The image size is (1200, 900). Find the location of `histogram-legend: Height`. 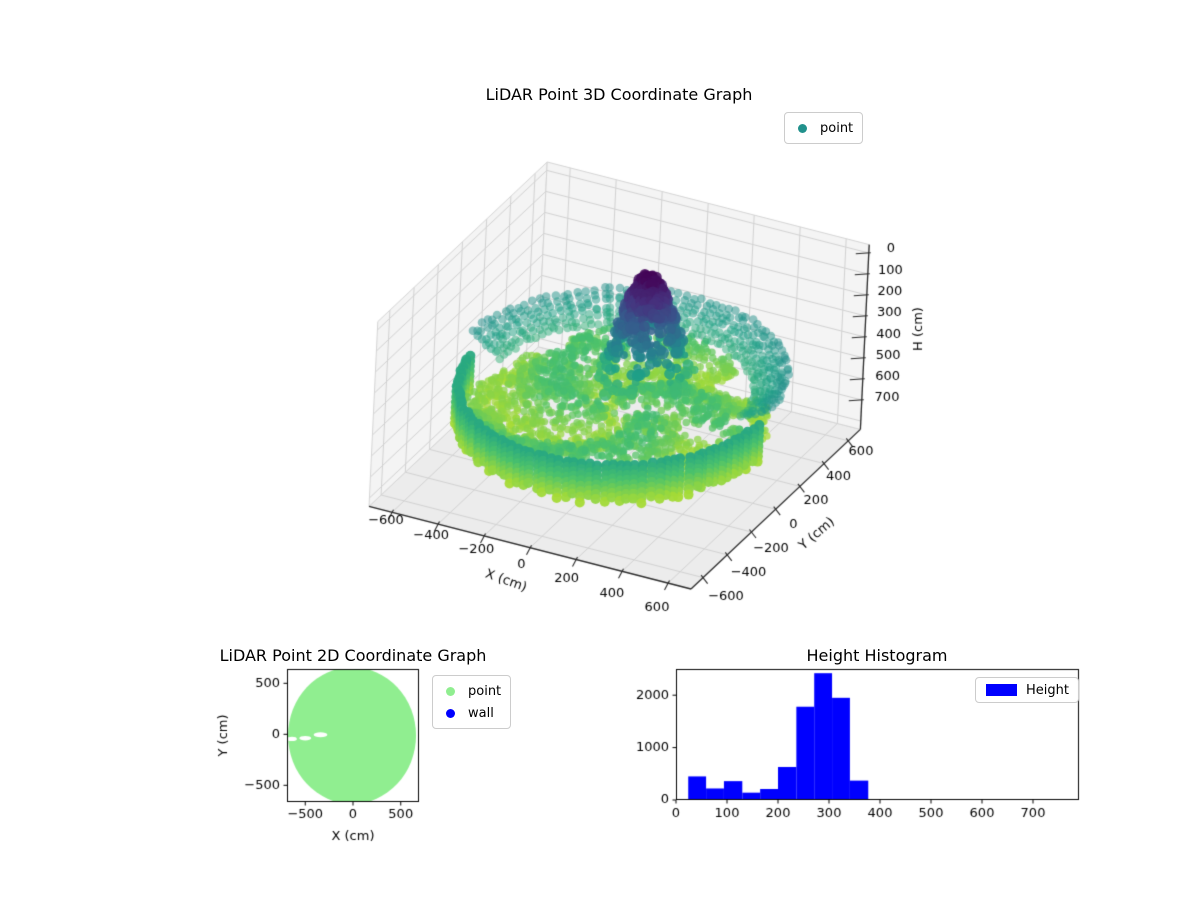

histogram-legend: Height is located at coordinates (1027, 690).